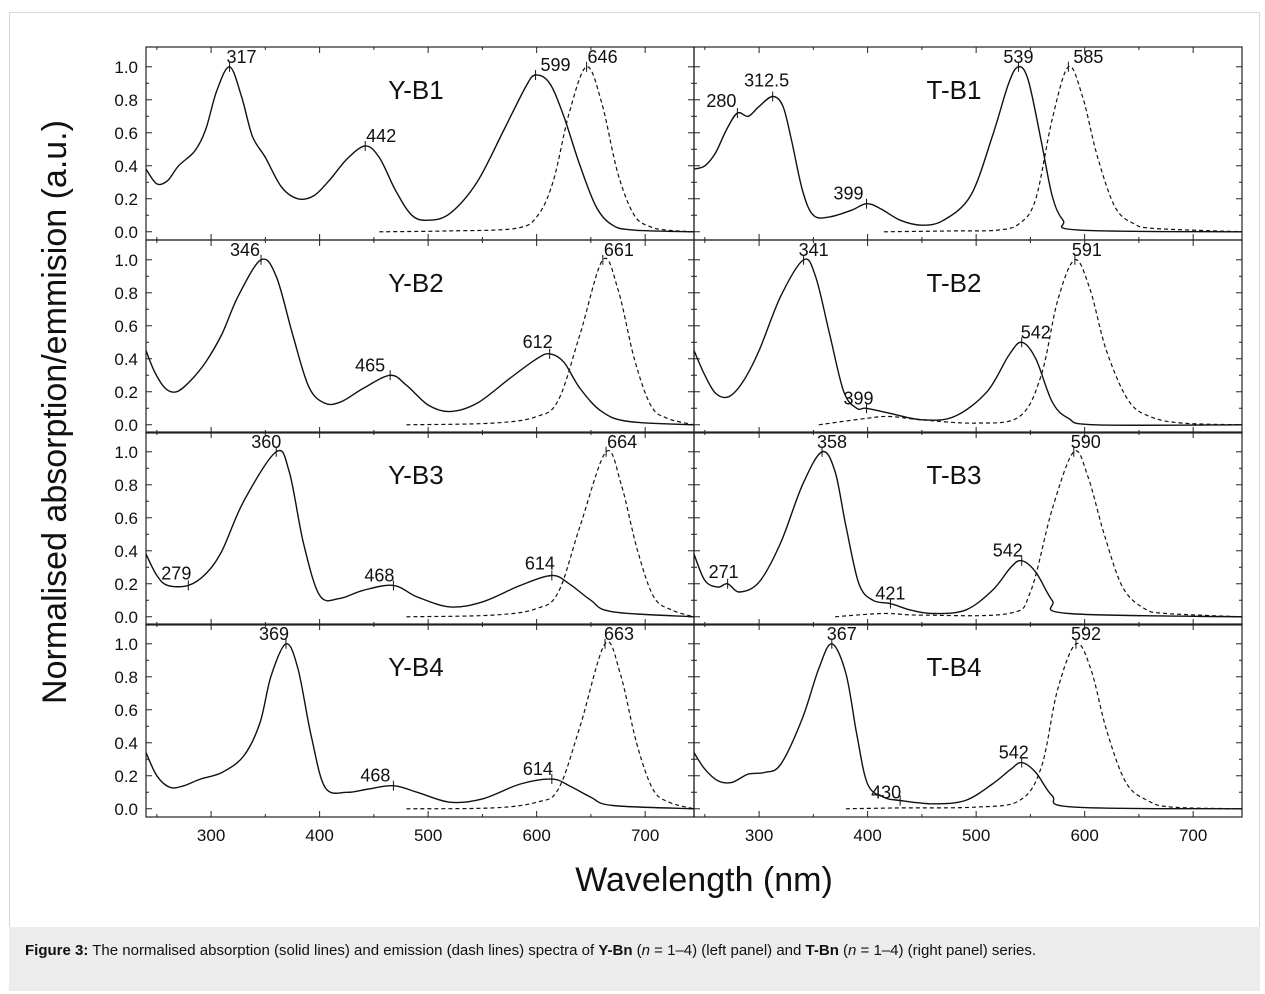 This screenshot has width=1265, height=994. What do you see at coordinates (415, 283) in the screenshot?
I see `panel-label: Y-B2` at bounding box center [415, 283].